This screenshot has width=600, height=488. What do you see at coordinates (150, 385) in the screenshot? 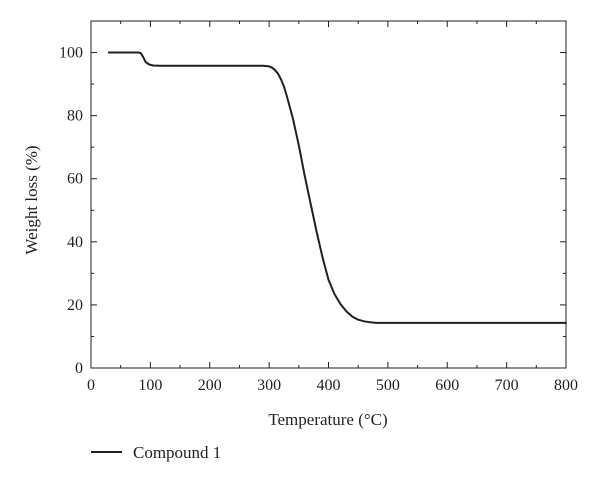
I see `x-tick-label: 100` at bounding box center [150, 385].